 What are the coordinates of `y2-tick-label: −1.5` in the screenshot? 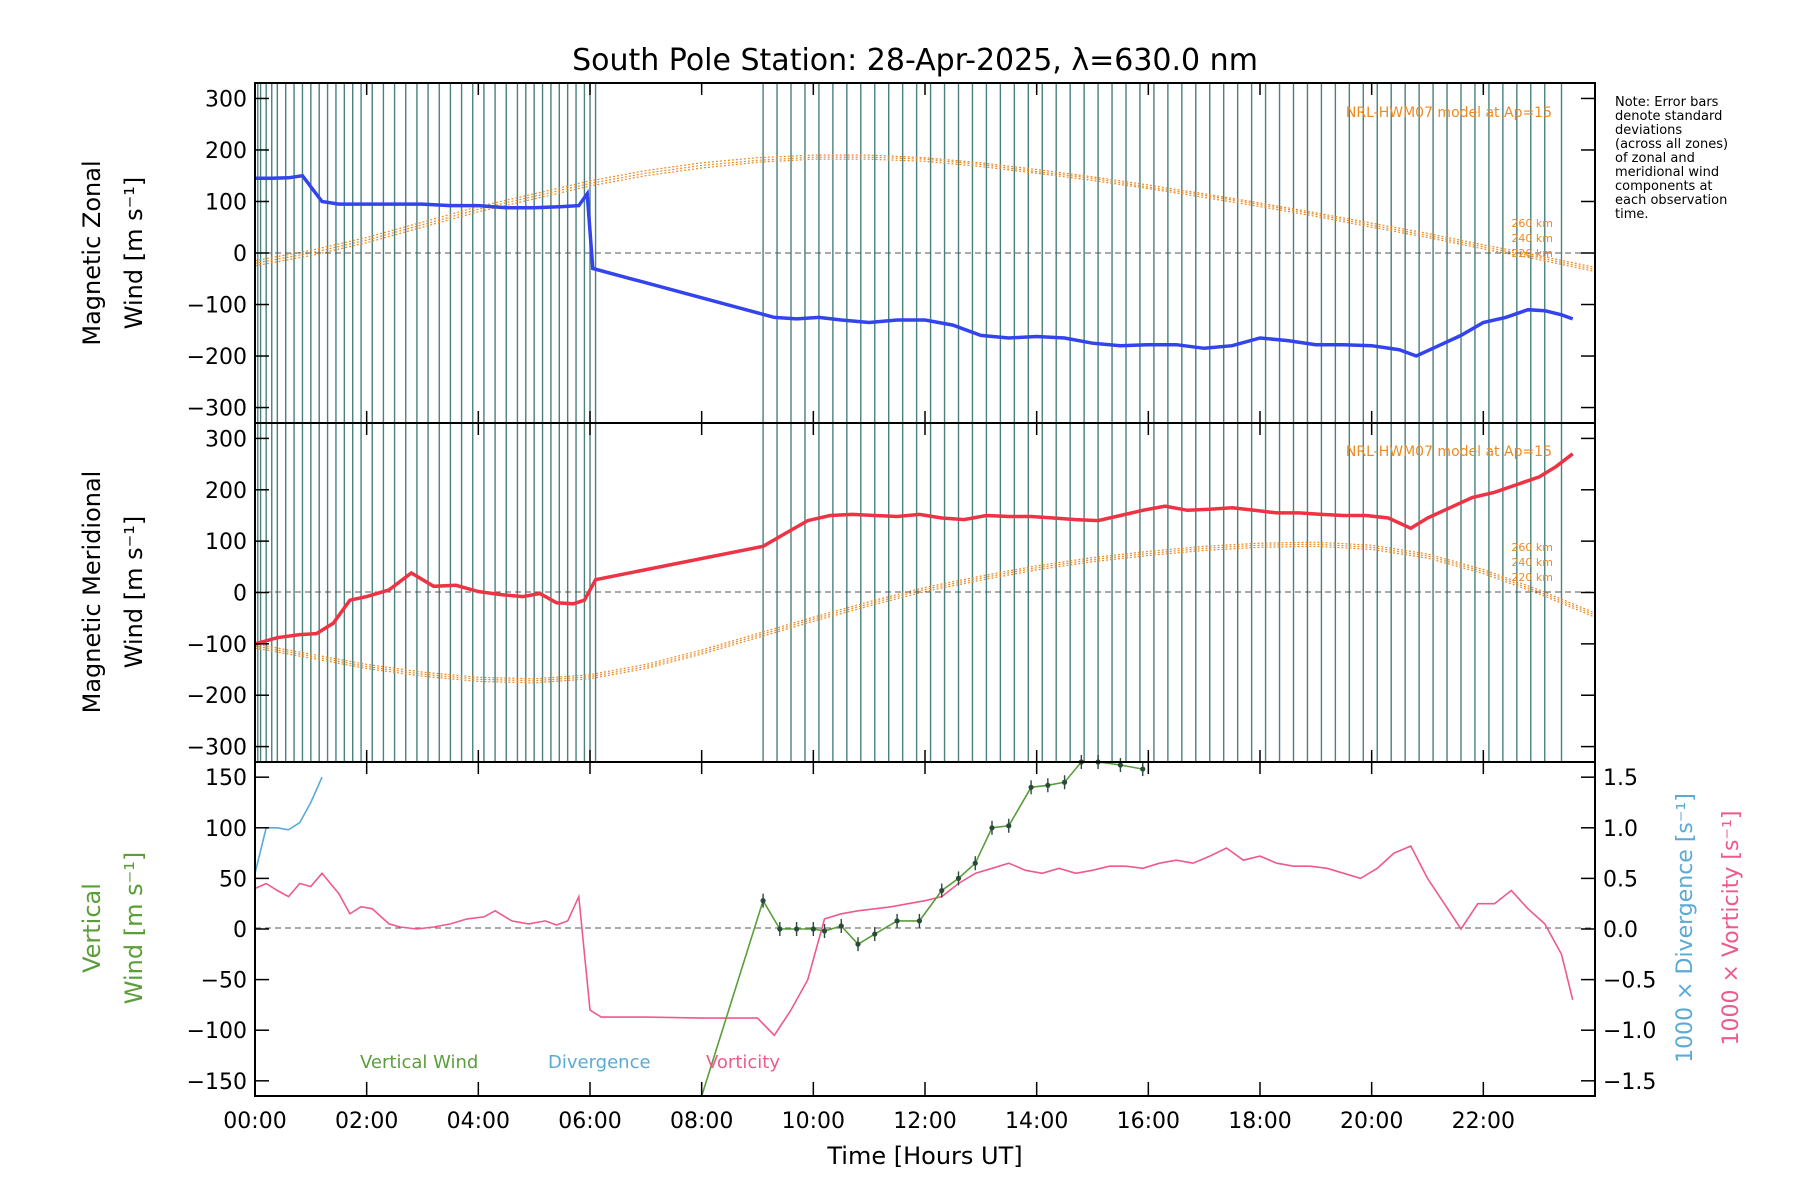 It's located at (1629, 1082).